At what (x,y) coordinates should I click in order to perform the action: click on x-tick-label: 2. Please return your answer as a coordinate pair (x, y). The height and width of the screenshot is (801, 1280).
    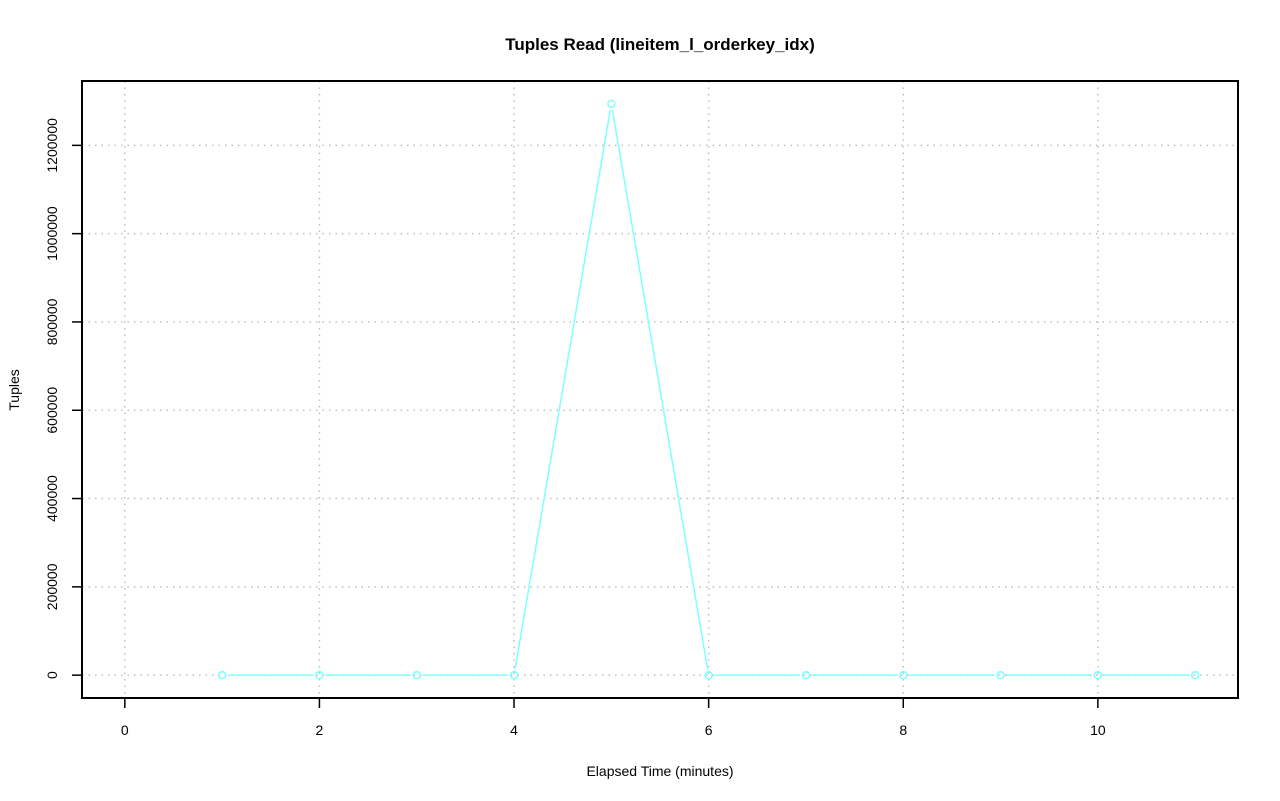
    Looking at the image, I should click on (320, 730).